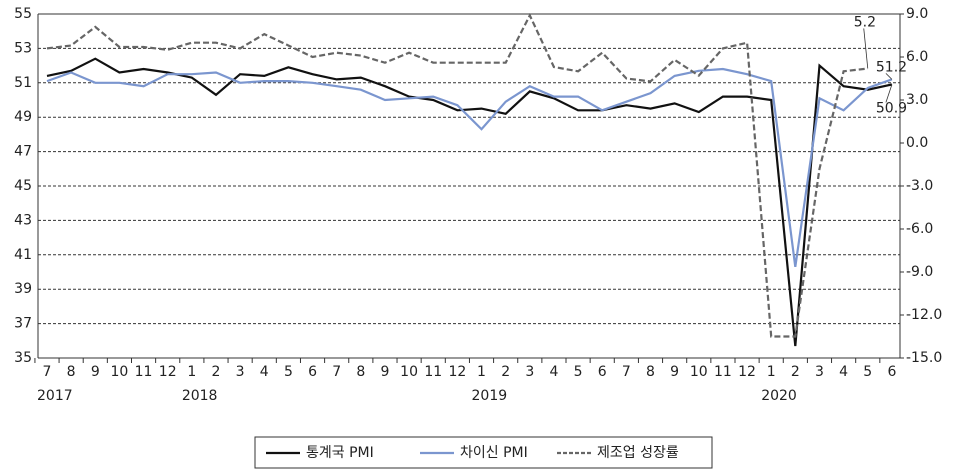  I want to click on y2-tick-label: 0.0, so click(917, 143).